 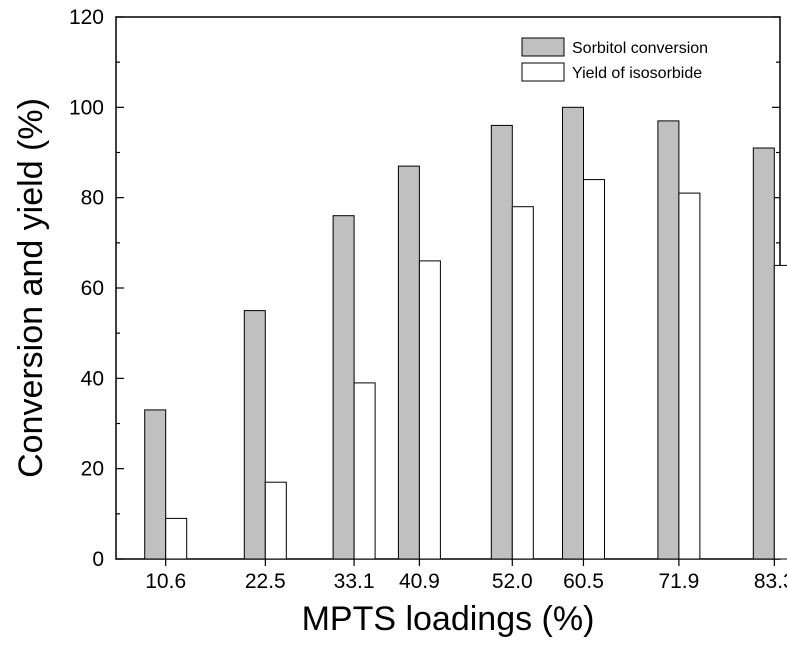 What do you see at coordinates (466, 581) in the screenshot?
I see `x-tick-labels: 10.6 22.5 33.1 40.9 52.0 60.5 71.9 83.3` at bounding box center [466, 581].